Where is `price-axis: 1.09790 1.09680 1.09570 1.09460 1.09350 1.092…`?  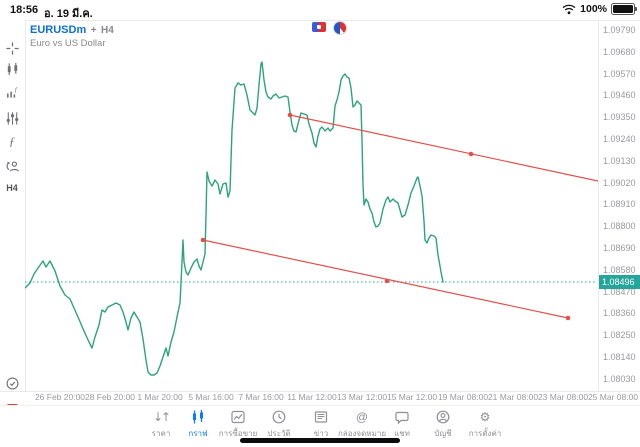
price-axis: 1.09790 1.09680 1.09570 1.09460 1.09350 1.092… is located at coordinates (619, 205).